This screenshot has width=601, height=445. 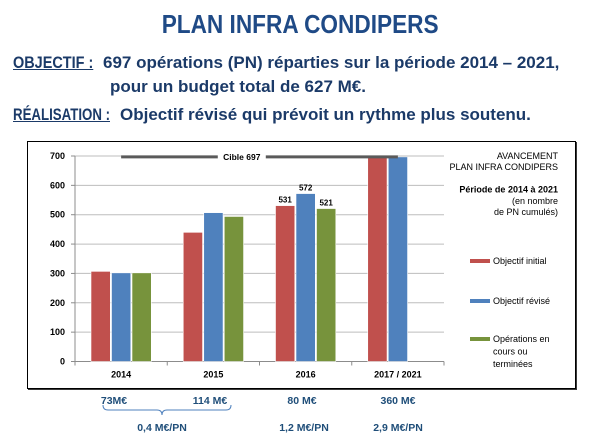 What do you see at coordinates (520, 261) in the screenshot?
I see `legend-label: Objectif initial` at bounding box center [520, 261].